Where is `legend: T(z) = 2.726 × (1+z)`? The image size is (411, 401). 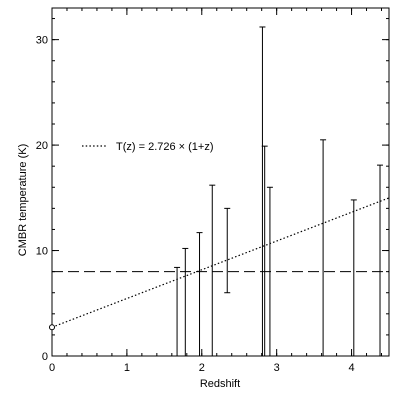
legend: T(z) = 2.726 × (1+z) is located at coordinates (148, 147).